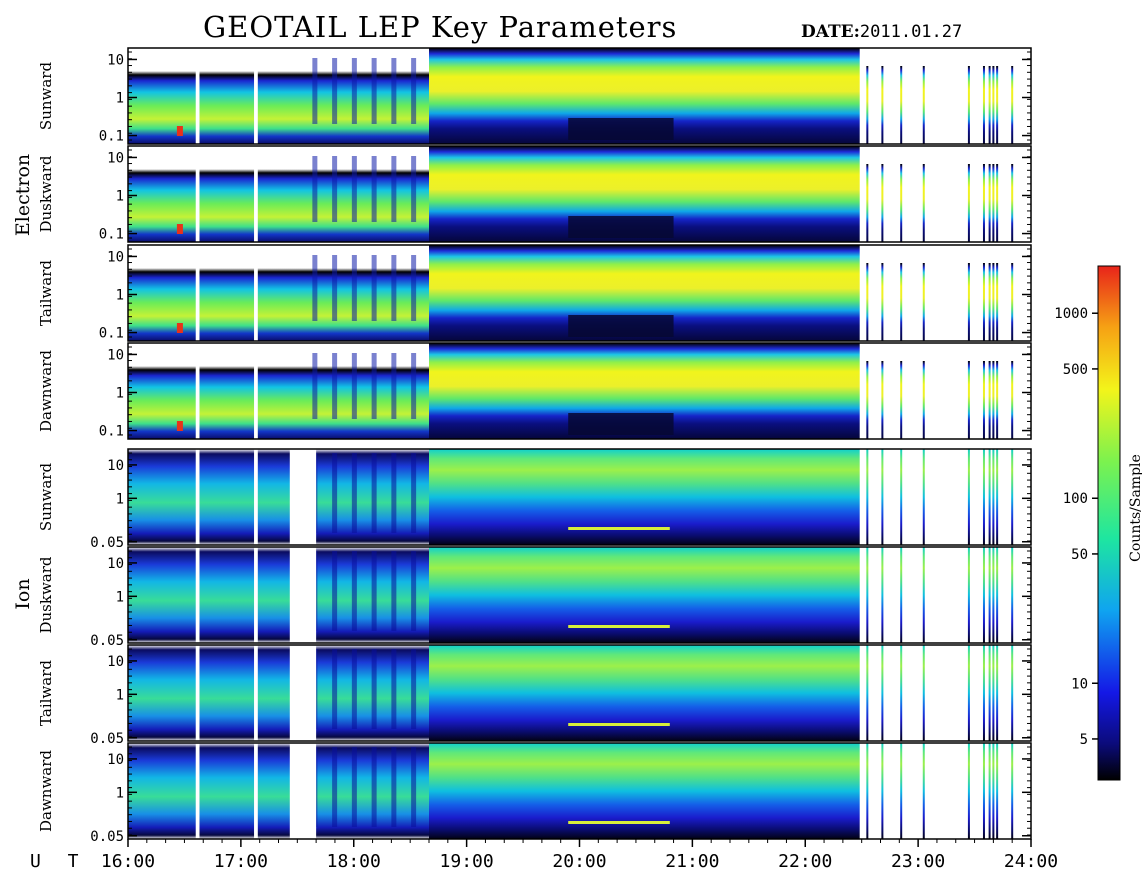 The height and width of the screenshot is (880, 1142). What do you see at coordinates (805, 861) in the screenshot?
I see `x-tick-label: 22:00` at bounding box center [805, 861].